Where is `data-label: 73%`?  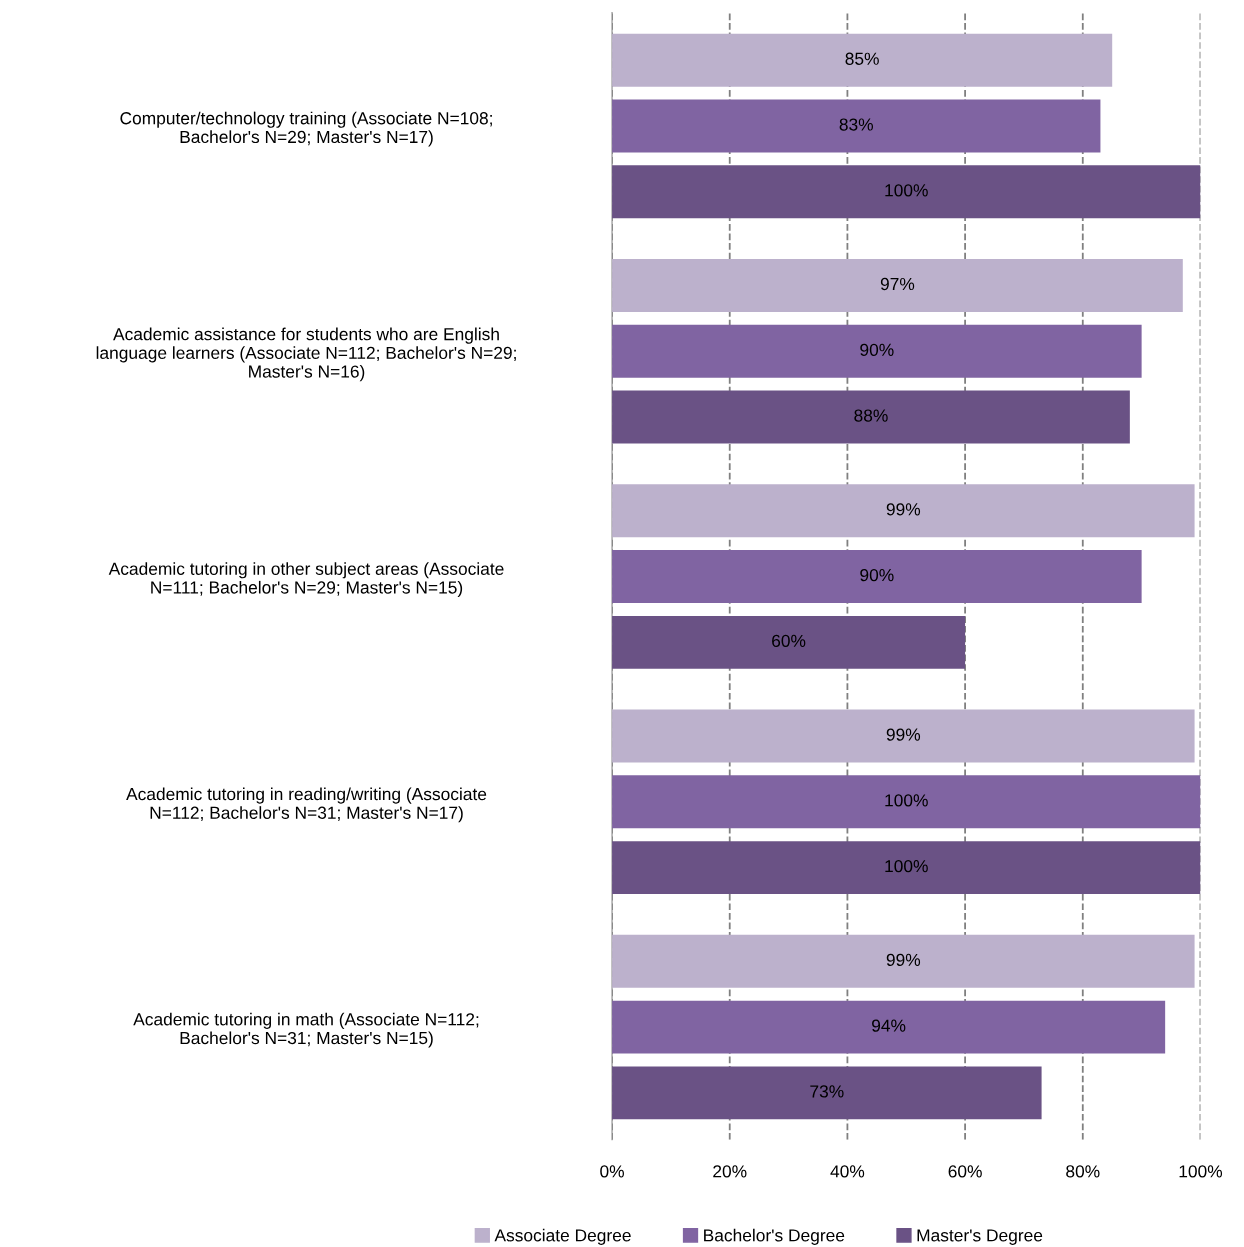 data-label: 73% is located at coordinates (827, 1091).